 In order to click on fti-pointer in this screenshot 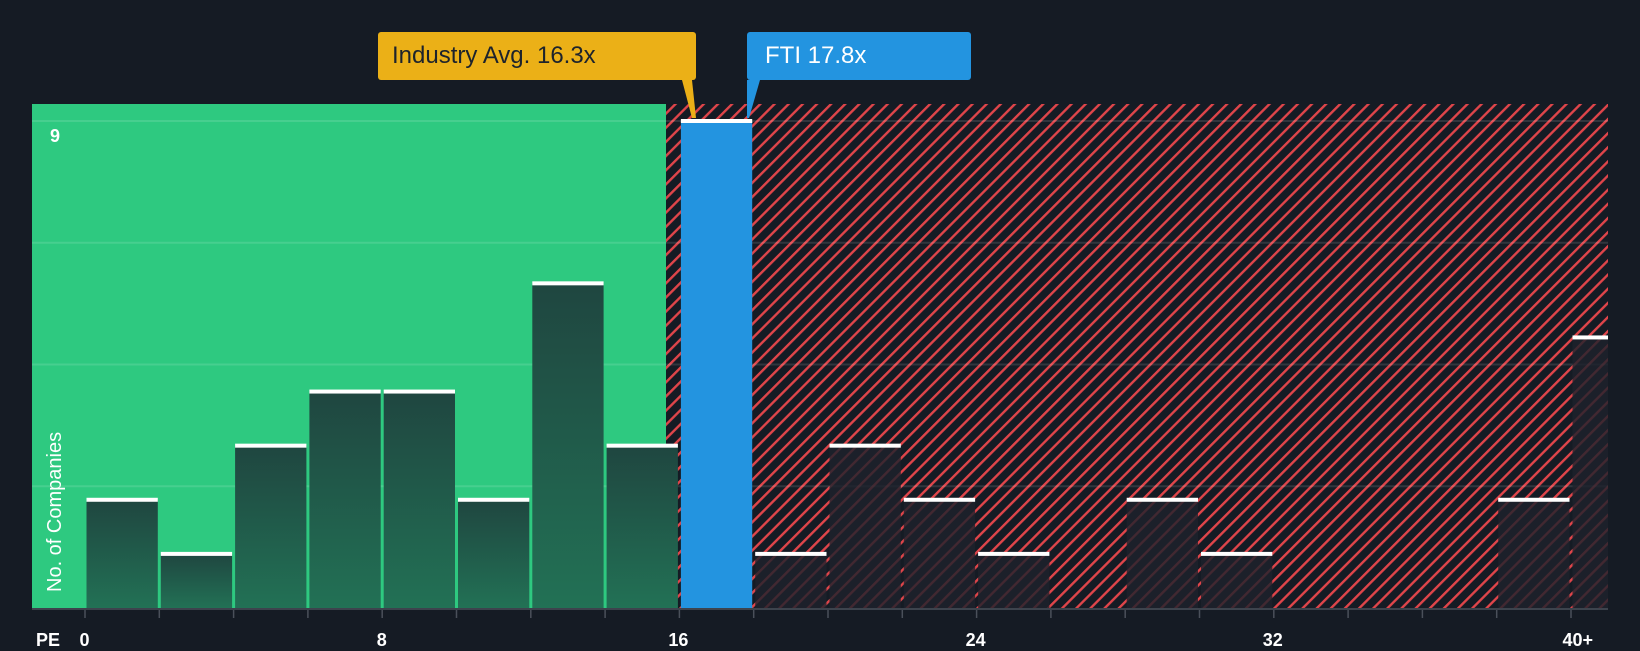, I will do `click(753, 99)`.